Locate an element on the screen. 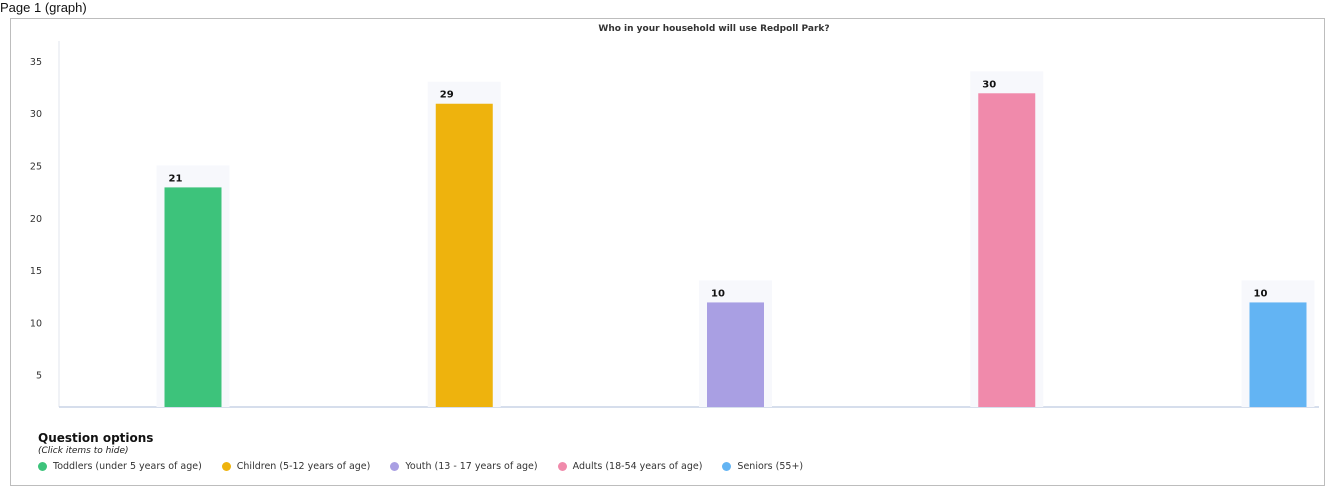 This screenshot has height=489, width=1327. legend-item-label: Seniors (55+) is located at coordinates (770, 466).